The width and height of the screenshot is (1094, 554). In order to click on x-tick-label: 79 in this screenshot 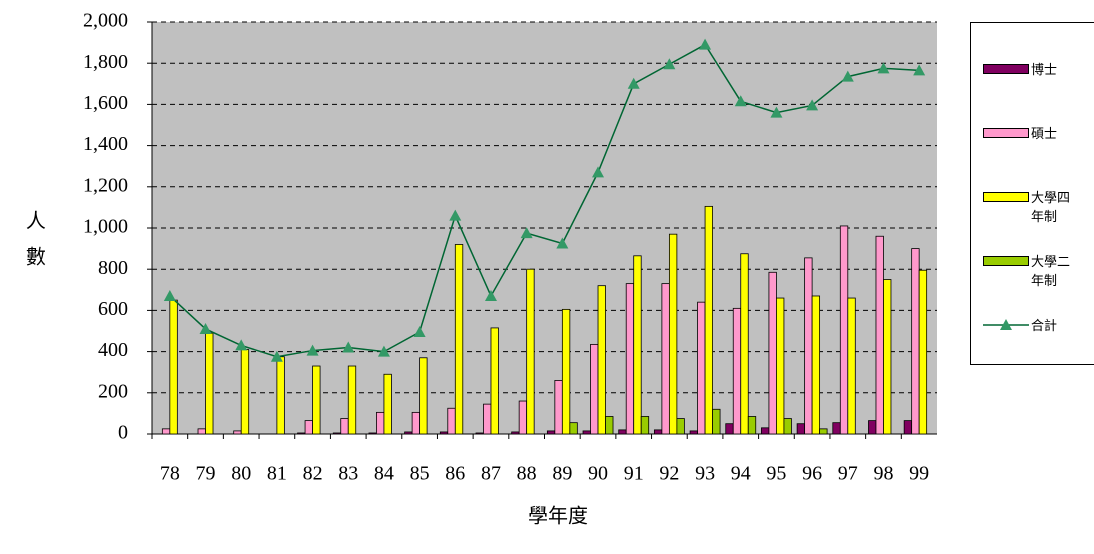, I will do `click(206, 474)`.